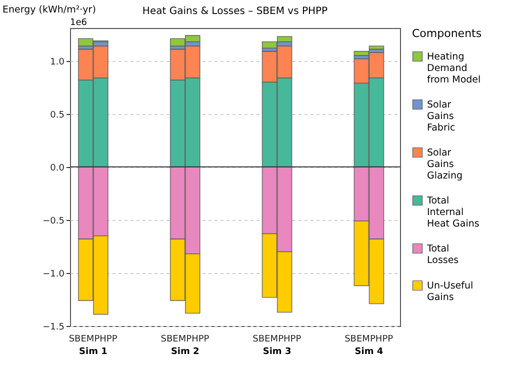 This screenshot has width=520, height=368. Describe the element at coordinates (53, 327) in the screenshot. I see `y-tick-label: −1.5` at that location.